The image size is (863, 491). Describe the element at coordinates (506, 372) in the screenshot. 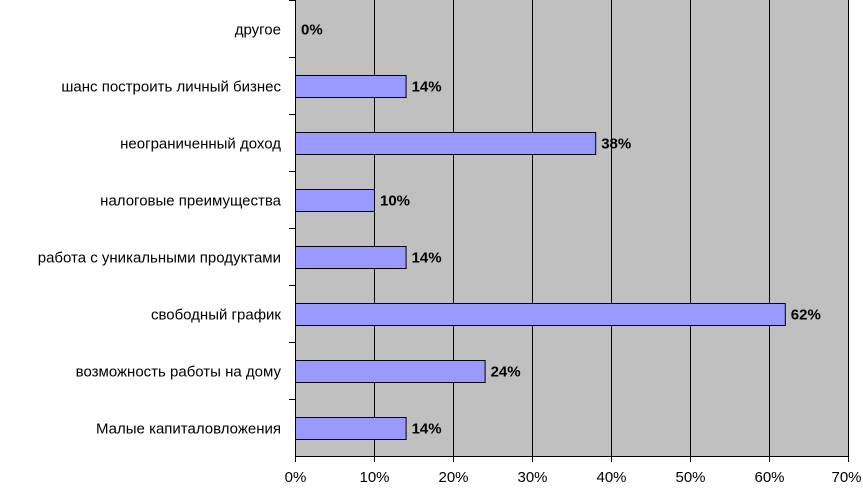

I see `data-label: 24%` at that location.